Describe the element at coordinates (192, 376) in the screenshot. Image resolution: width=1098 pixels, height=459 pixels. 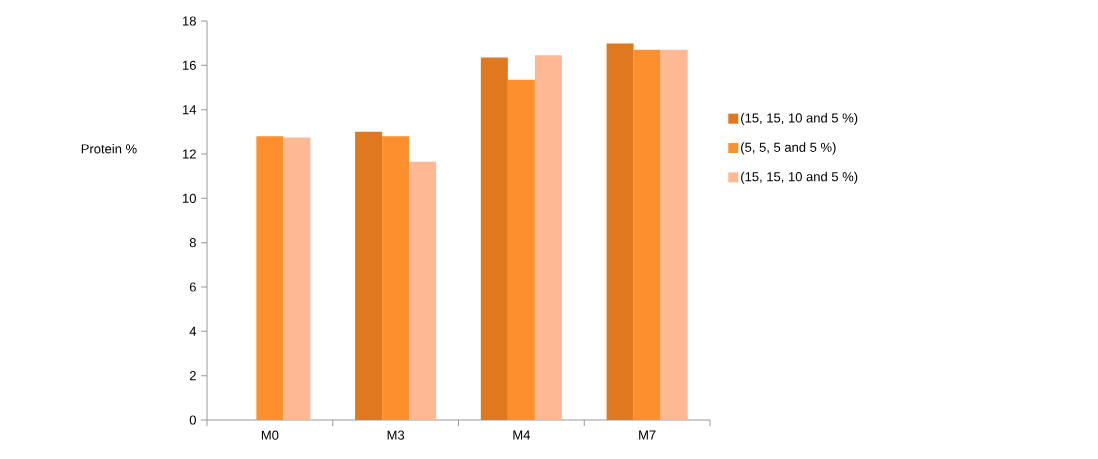
I see `y-tick-label: 2` at that location.